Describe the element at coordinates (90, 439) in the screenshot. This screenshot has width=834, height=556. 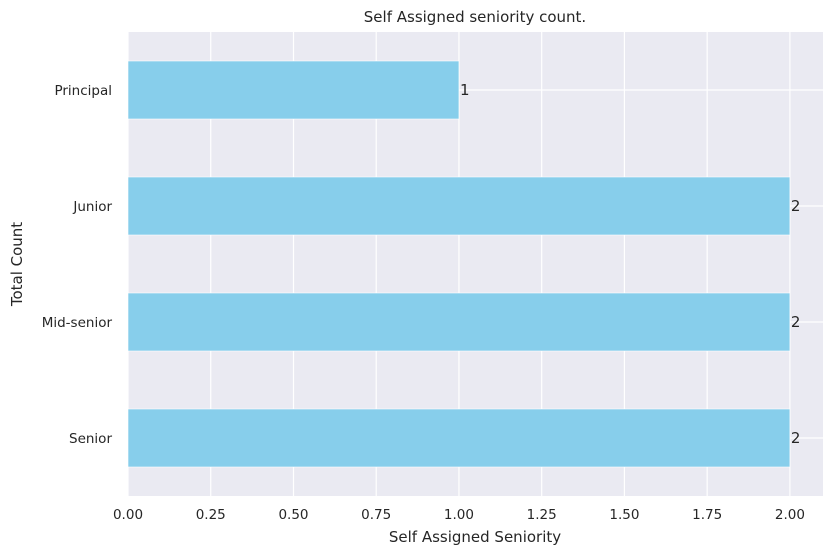
I see `y-tick-label: Senior` at that location.